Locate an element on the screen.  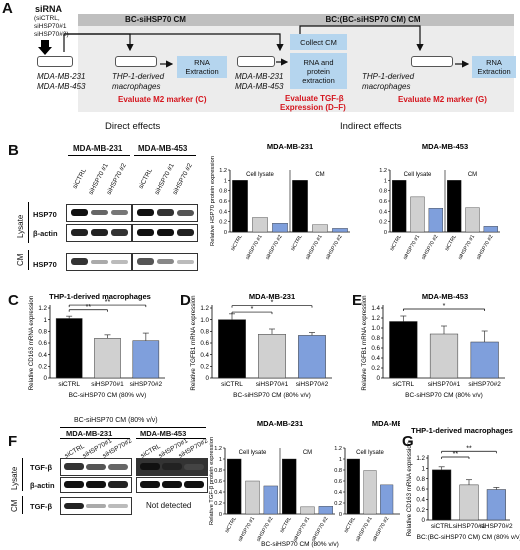
y-axis-label: Relative TGFB1 mRNA expression is located at coordinates (193, 343).